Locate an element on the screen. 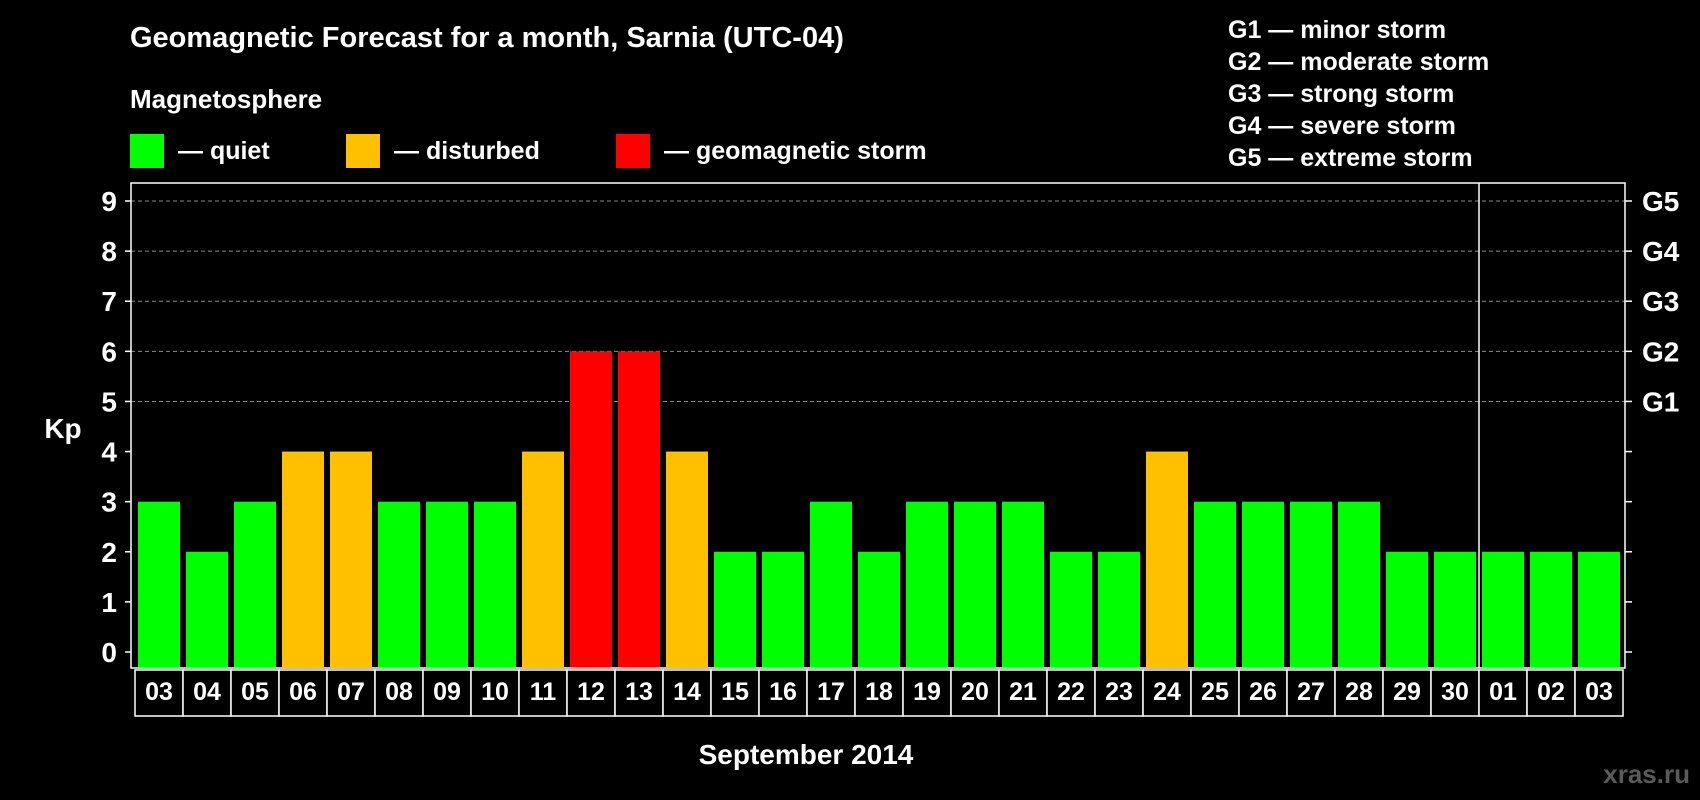 This screenshot has height=800, width=1700. section-label: Magnetosphere is located at coordinates (226, 99).